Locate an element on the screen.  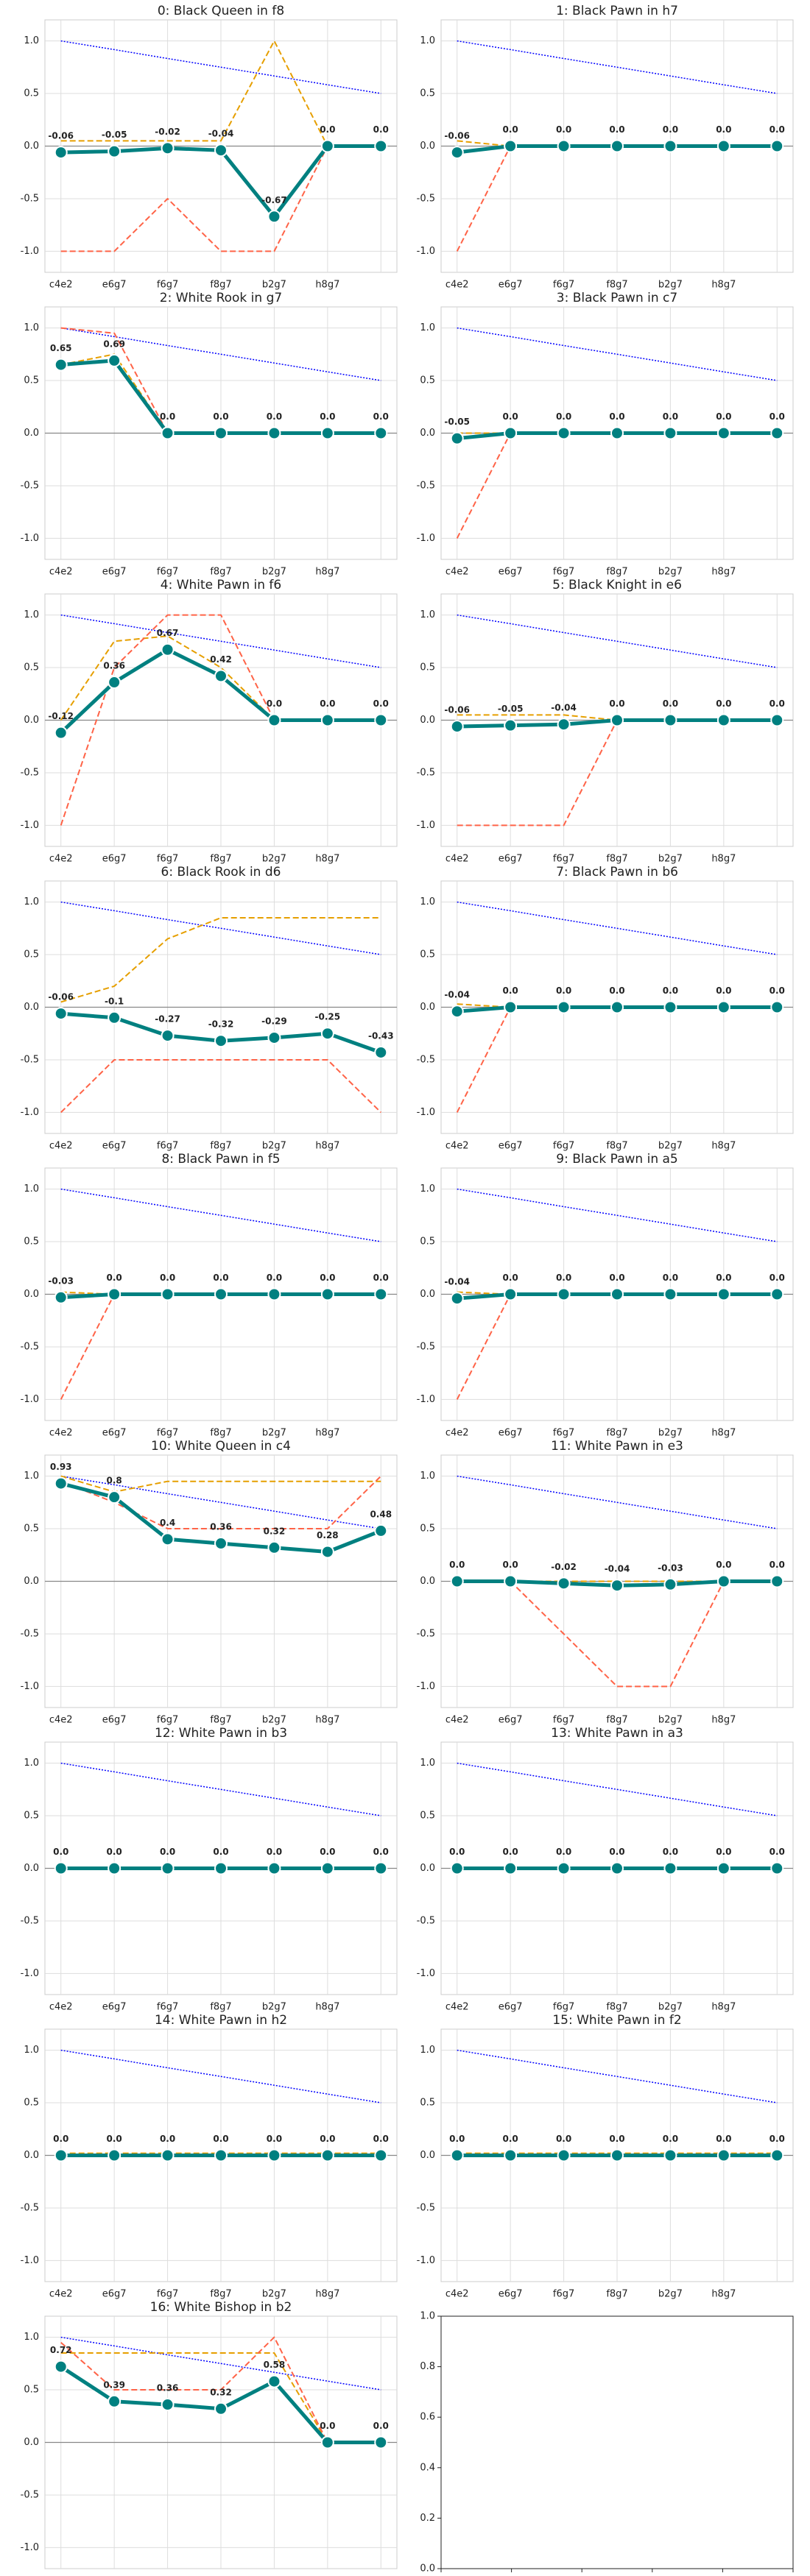
value-label: -0.12 is located at coordinates (61, 716).